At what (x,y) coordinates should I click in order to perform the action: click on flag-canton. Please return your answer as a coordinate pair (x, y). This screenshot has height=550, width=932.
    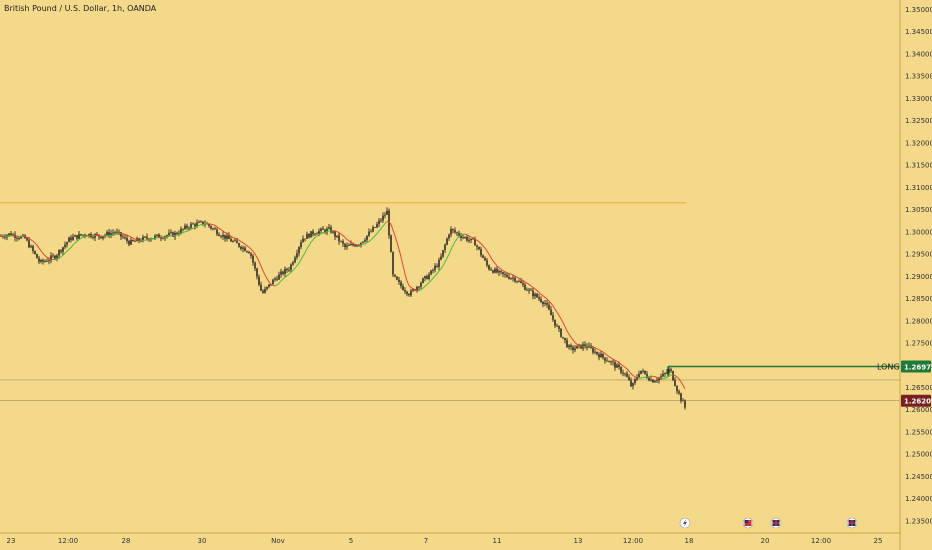
    Looking at the image, I should click on (746, 521).